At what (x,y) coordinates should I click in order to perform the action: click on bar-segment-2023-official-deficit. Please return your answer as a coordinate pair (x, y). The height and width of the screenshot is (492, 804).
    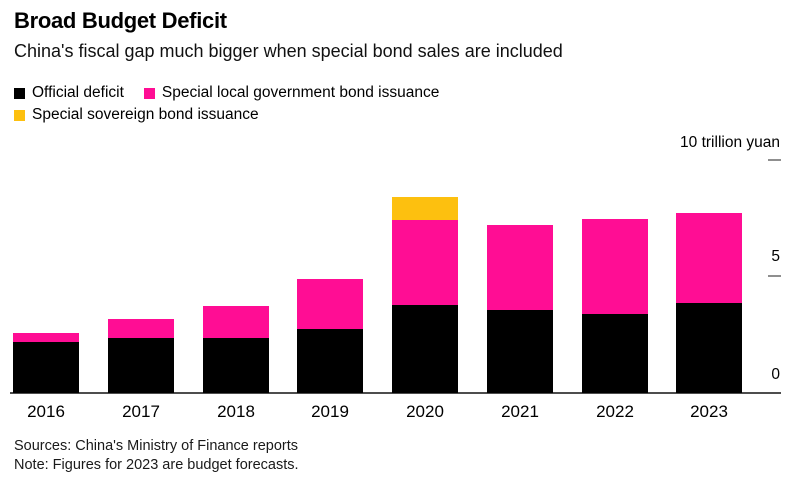
    Looking at the image, I should click on (709, 347).